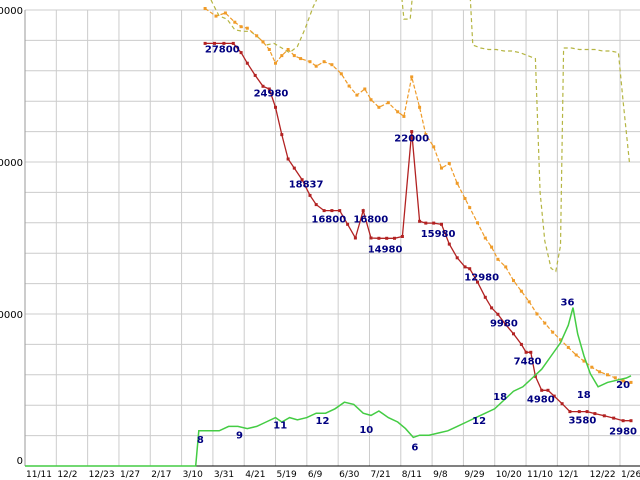 The image size is (640, 480). I want to click on svg-text: 2/17, so click(161, 475).